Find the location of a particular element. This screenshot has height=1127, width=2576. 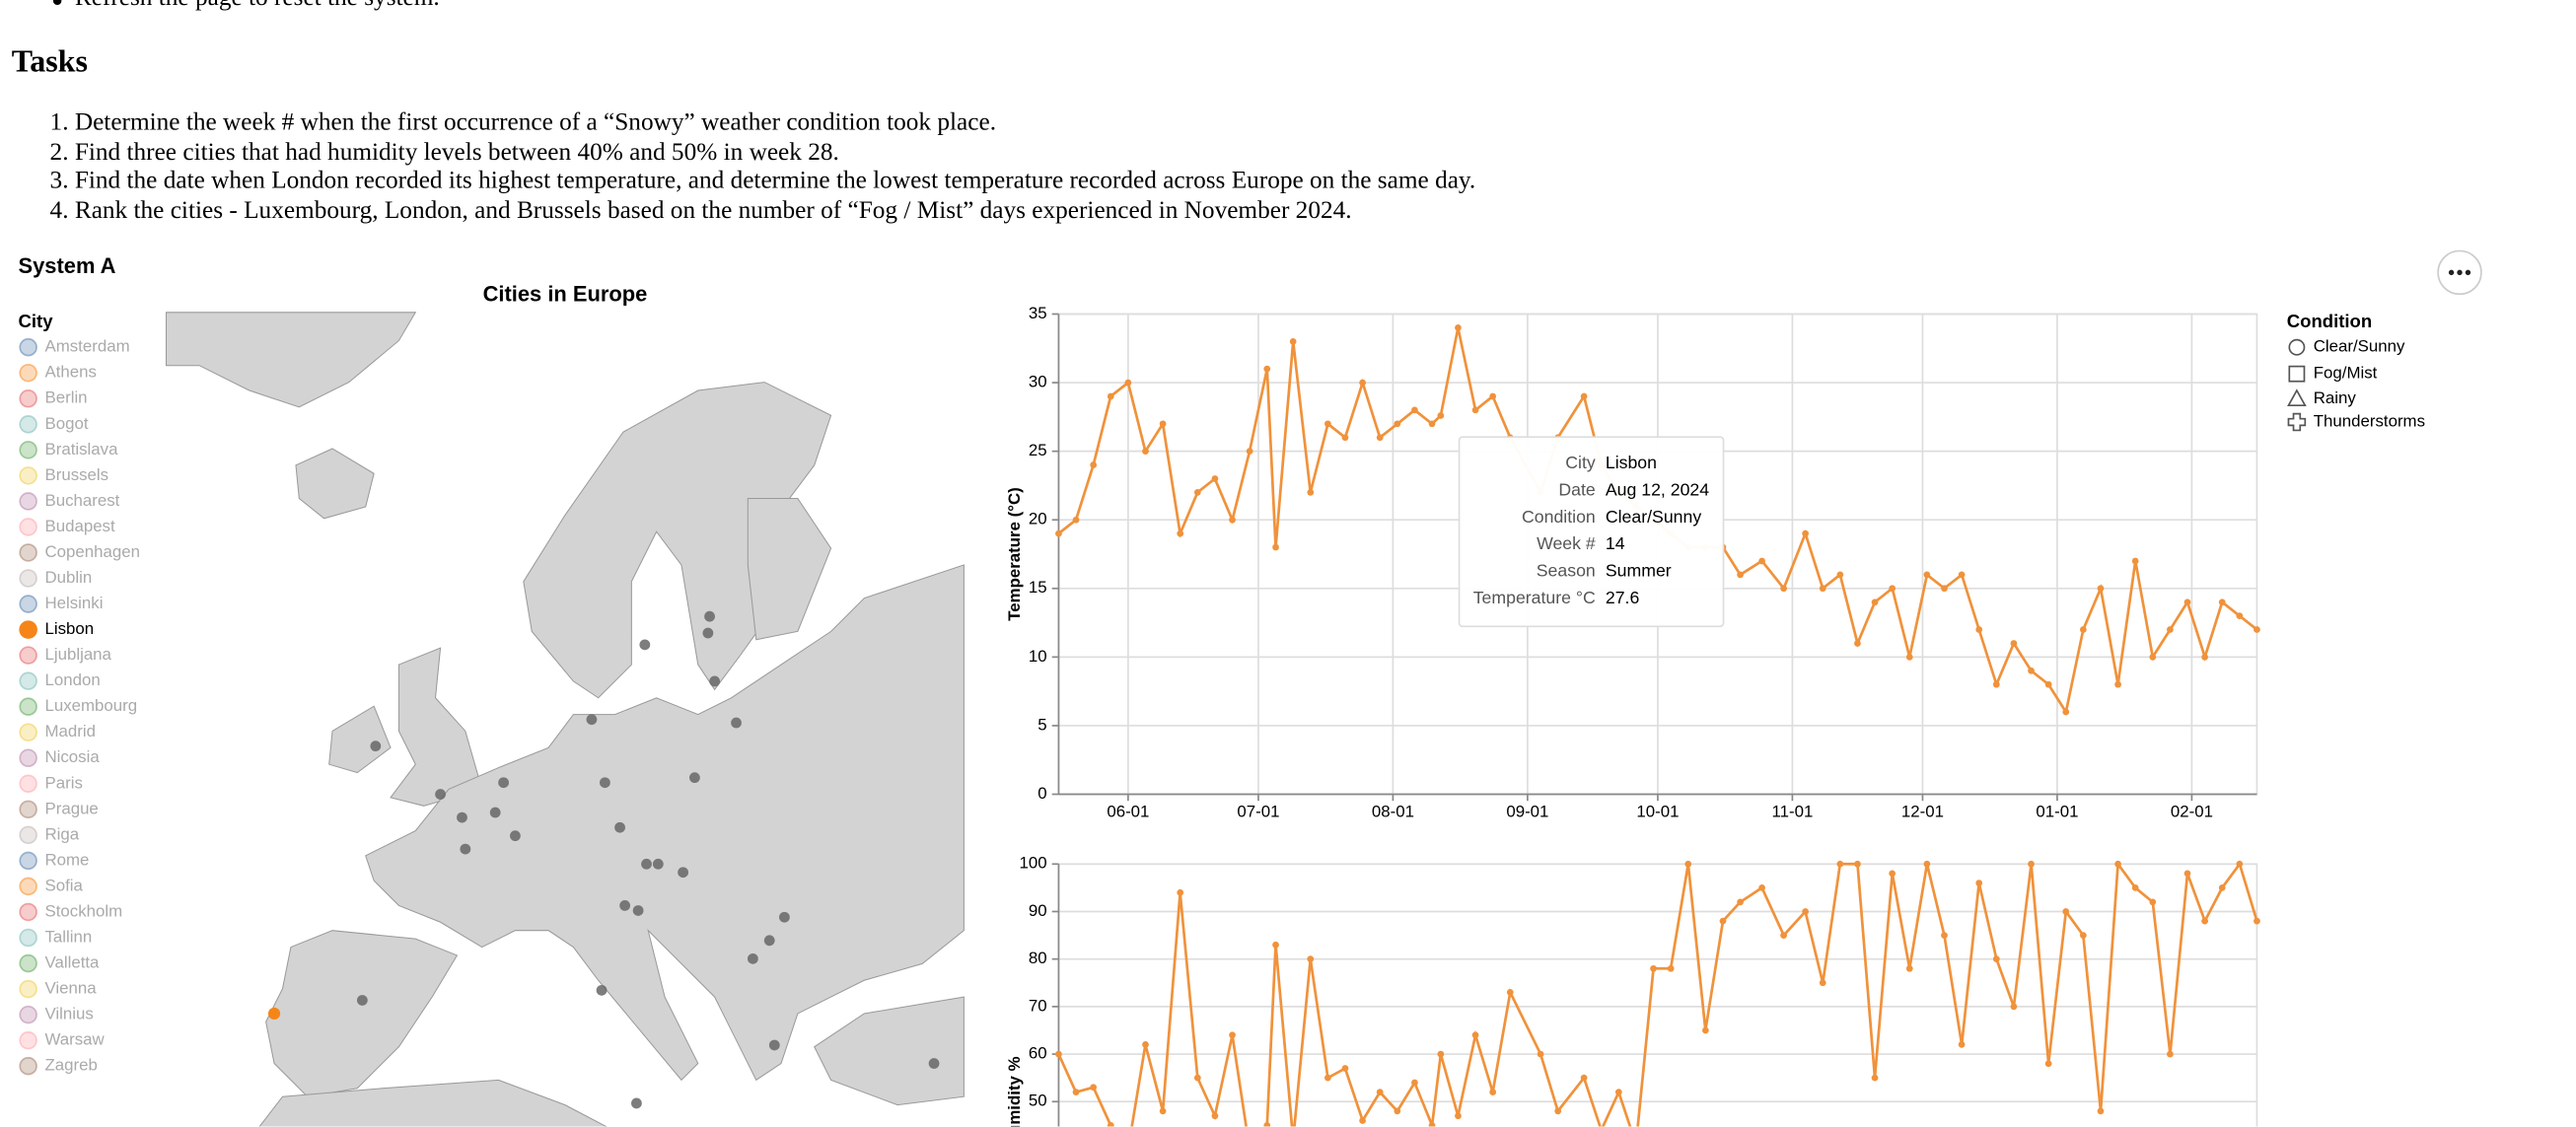

city-legend-item: Prague is located at coordinates (59, 809).